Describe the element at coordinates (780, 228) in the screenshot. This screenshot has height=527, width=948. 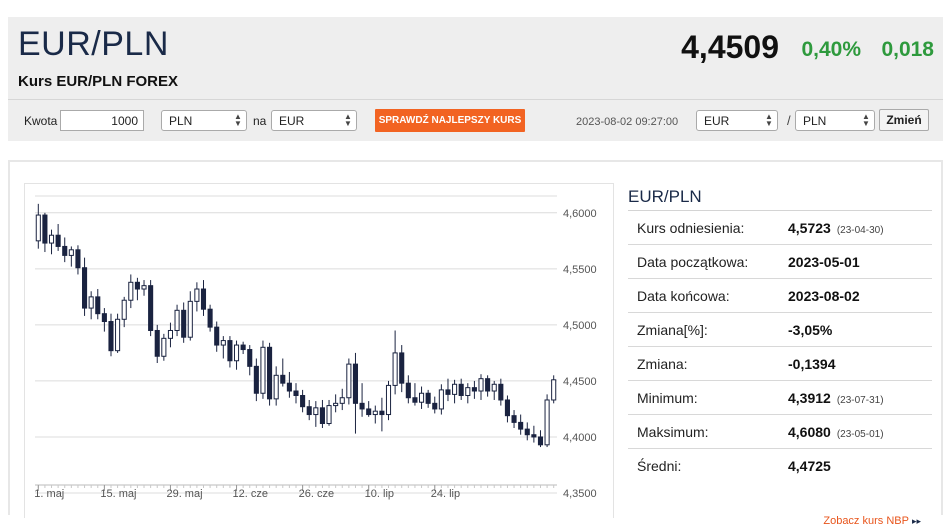
I see `stat-row: Kurs odniesienia: 4,5723 (23-04-30)` at that location.